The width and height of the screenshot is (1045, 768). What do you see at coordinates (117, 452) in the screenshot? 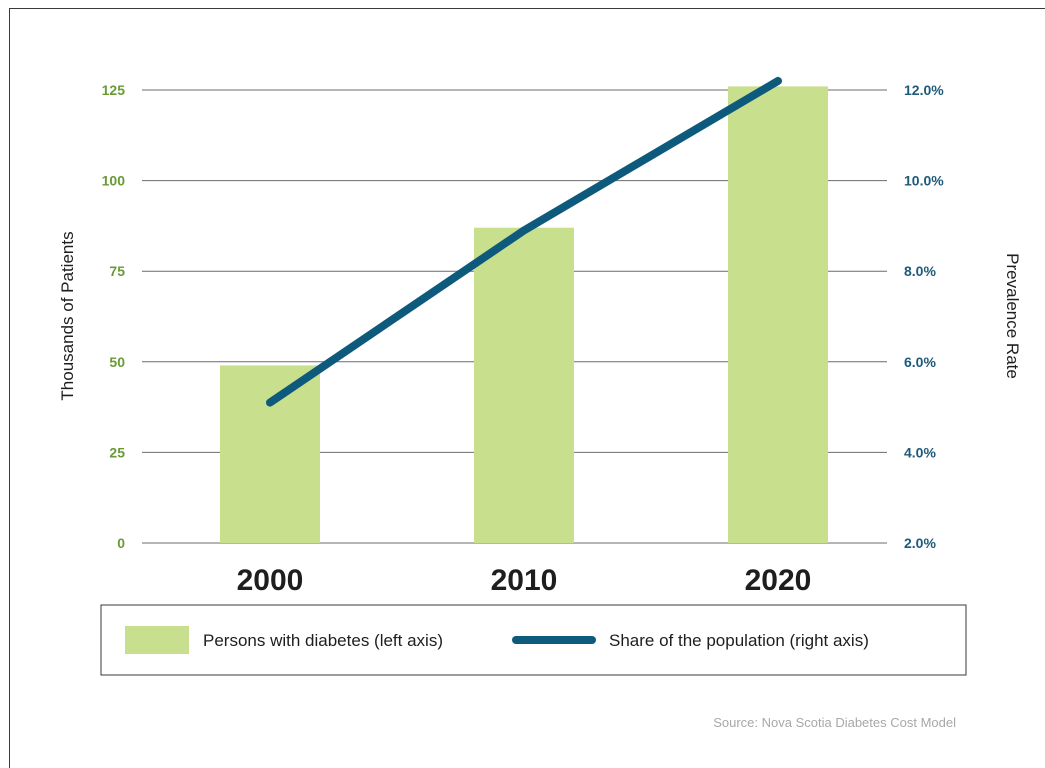
I see `left-tick-label: 25` at bounding box center [117, 452].